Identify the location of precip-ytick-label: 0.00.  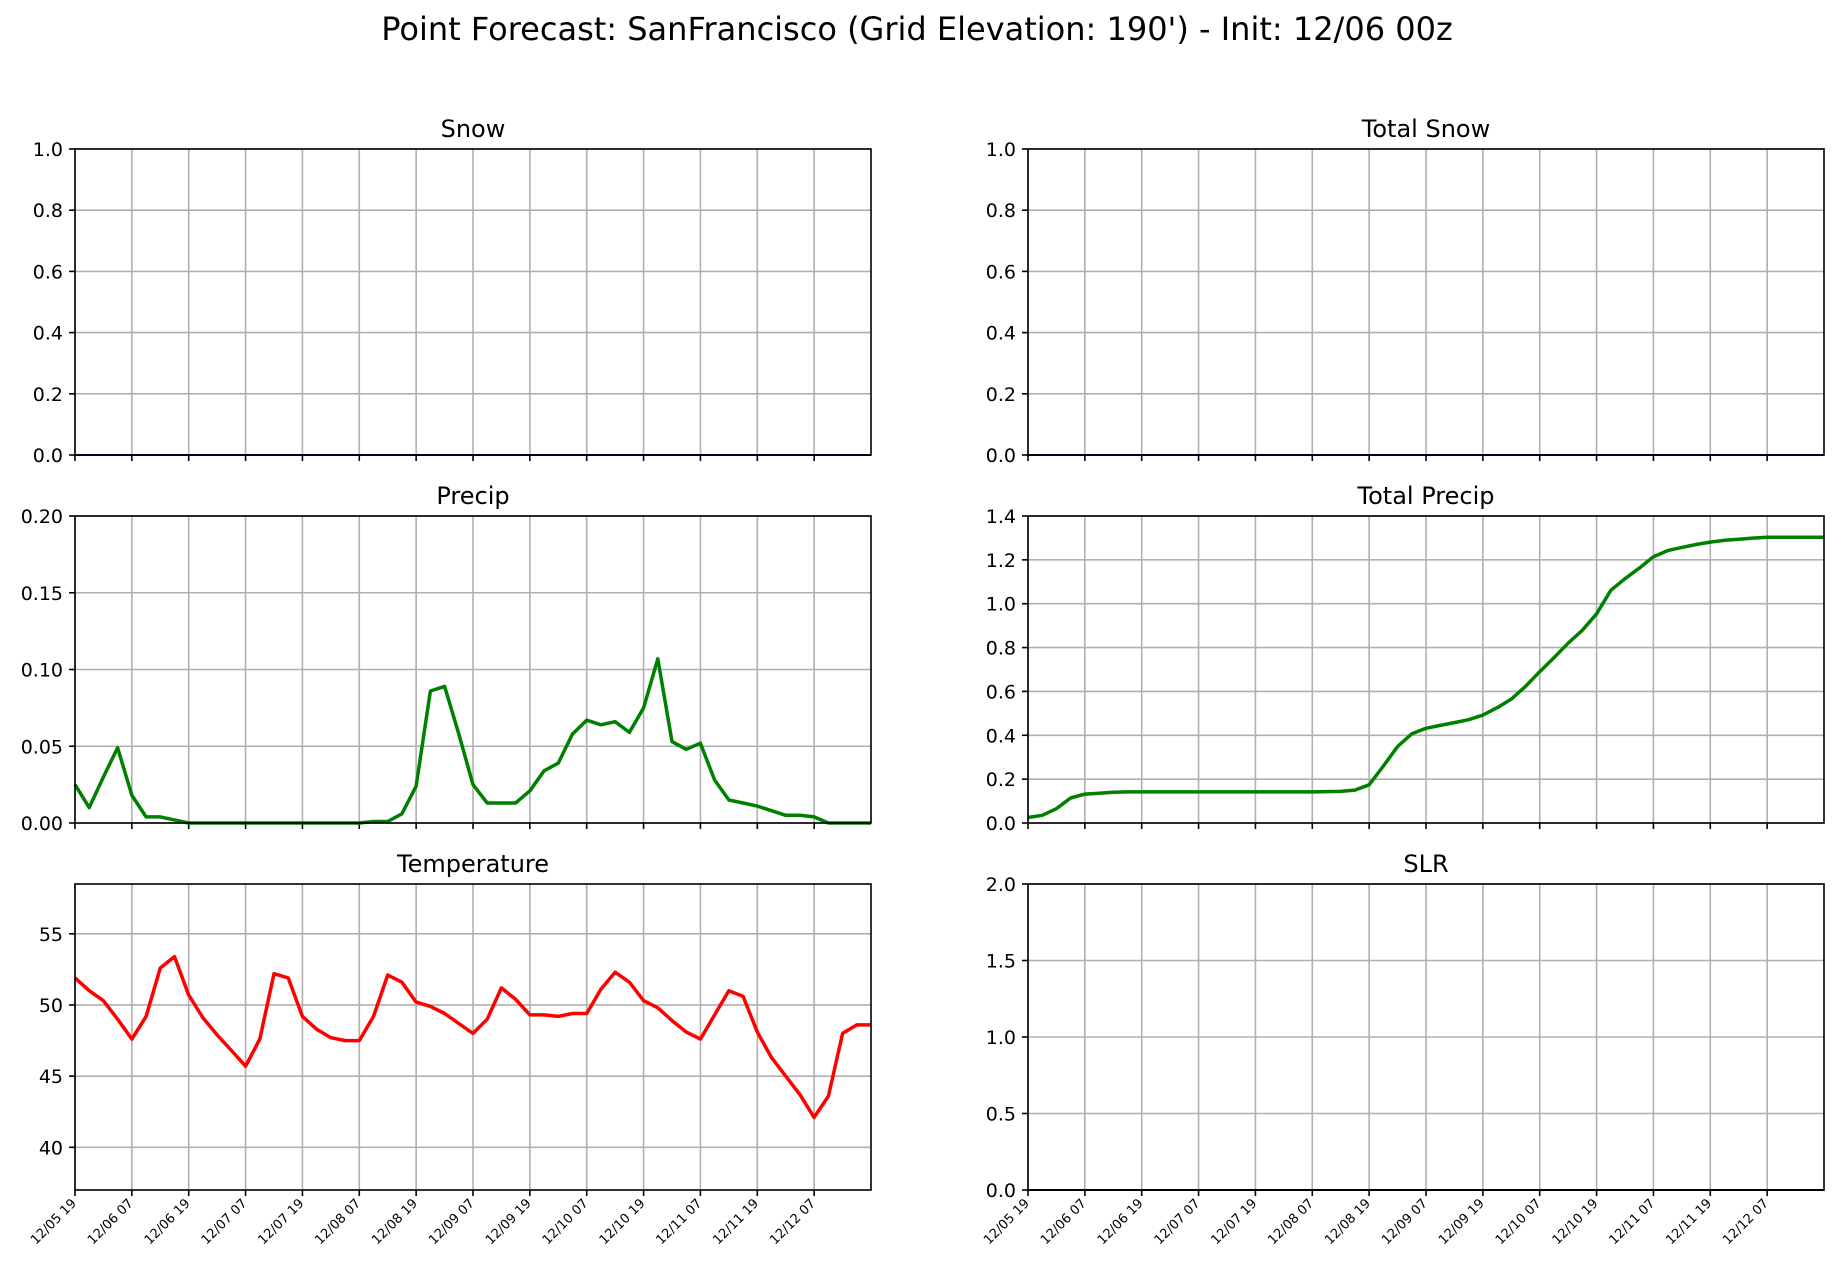
(42, 824).